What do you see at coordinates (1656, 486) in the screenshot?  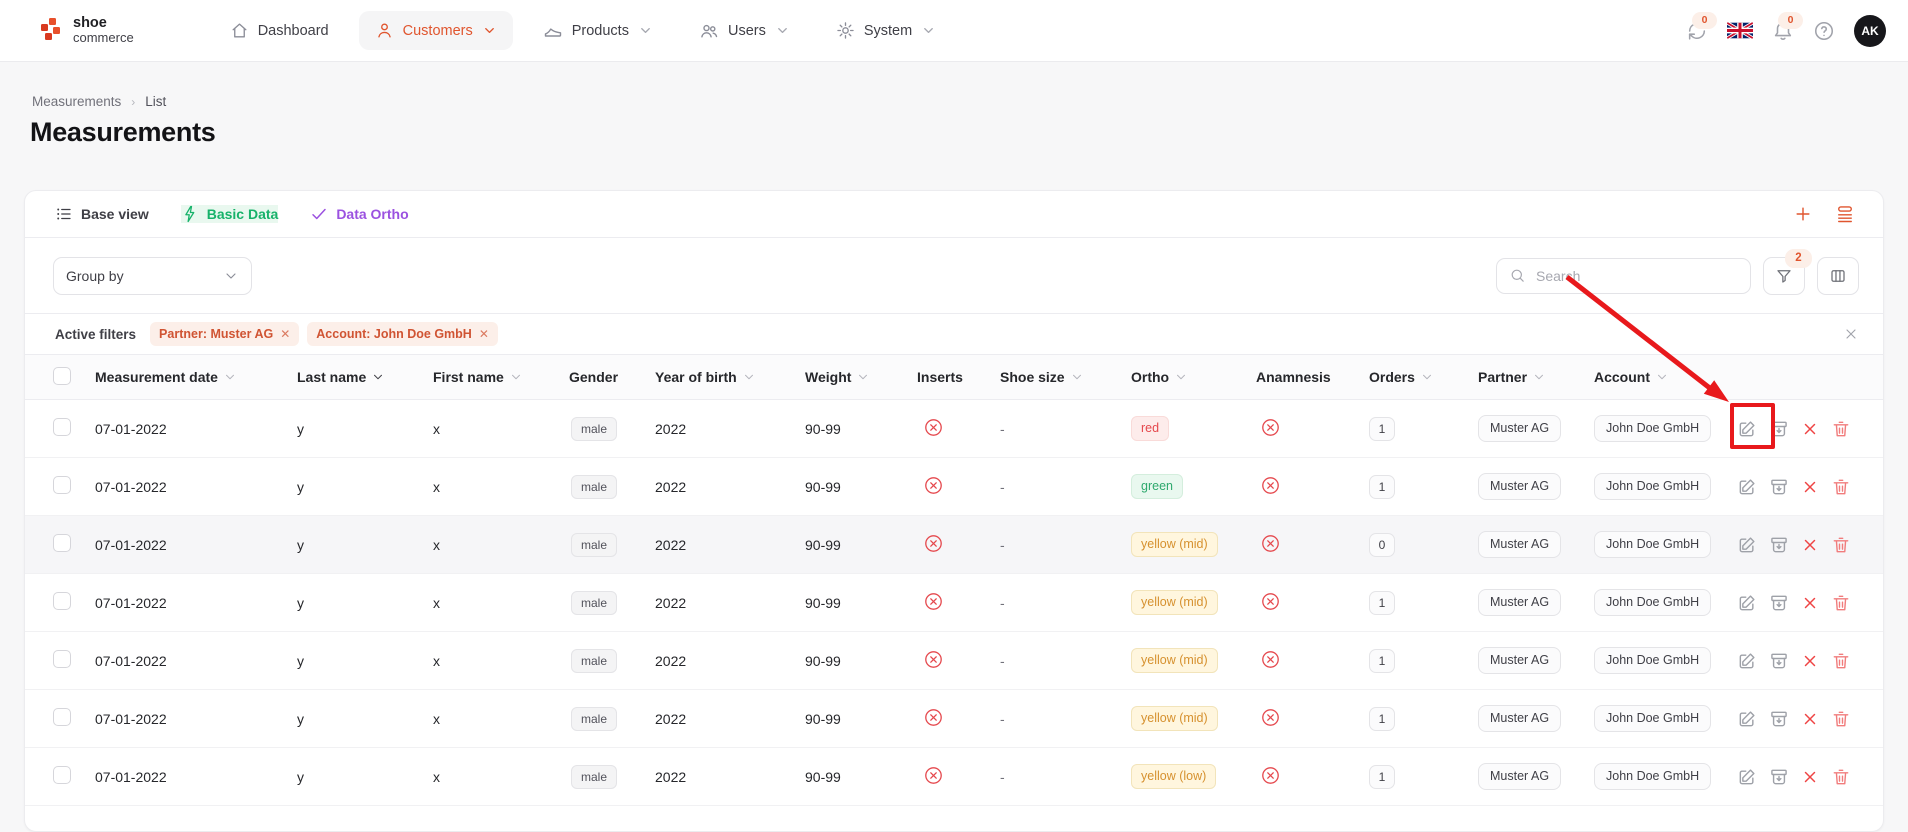 I see `cell-account: John Doe GmbH` at bounding box center [1656, 486].